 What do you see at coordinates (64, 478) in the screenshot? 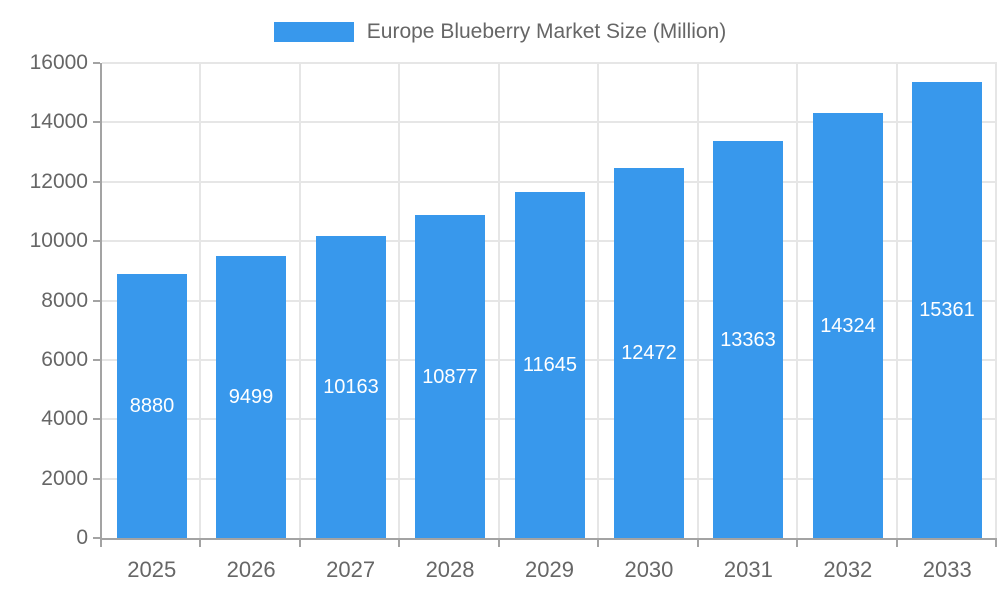
I see `y-tick-label: 2000` at bounding box center [64, 478].